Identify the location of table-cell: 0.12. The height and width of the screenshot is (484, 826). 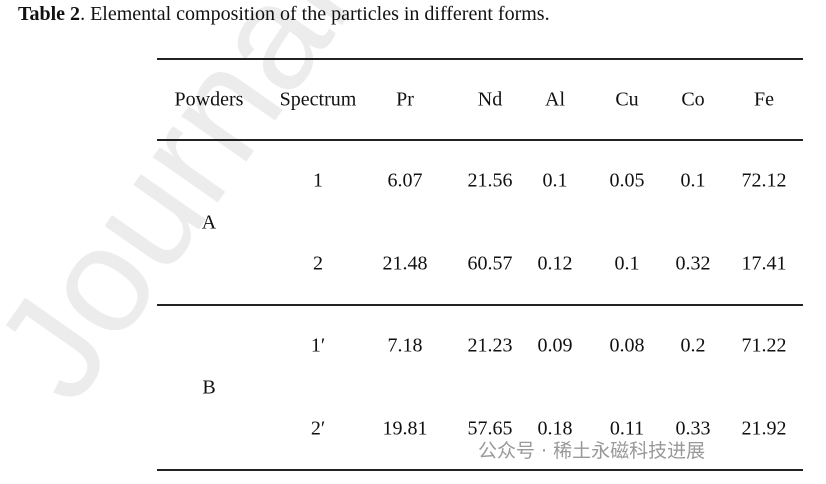
(555, 263).